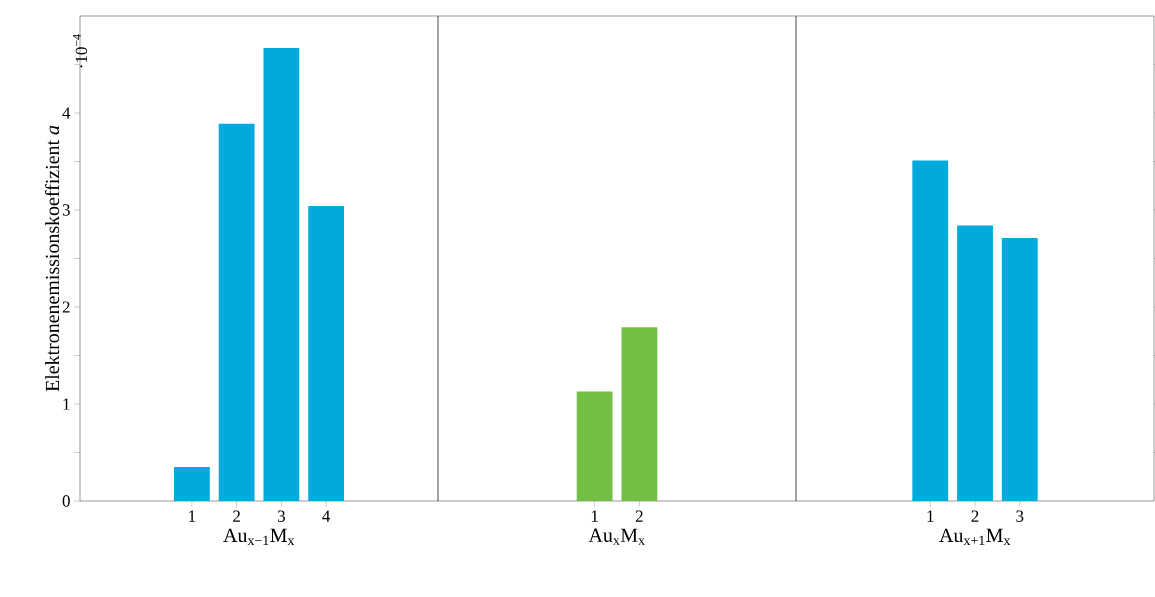 The height and width of the screenshot is (597, 1155). I want to click on y-tick-label: 4, so click(66, 113).